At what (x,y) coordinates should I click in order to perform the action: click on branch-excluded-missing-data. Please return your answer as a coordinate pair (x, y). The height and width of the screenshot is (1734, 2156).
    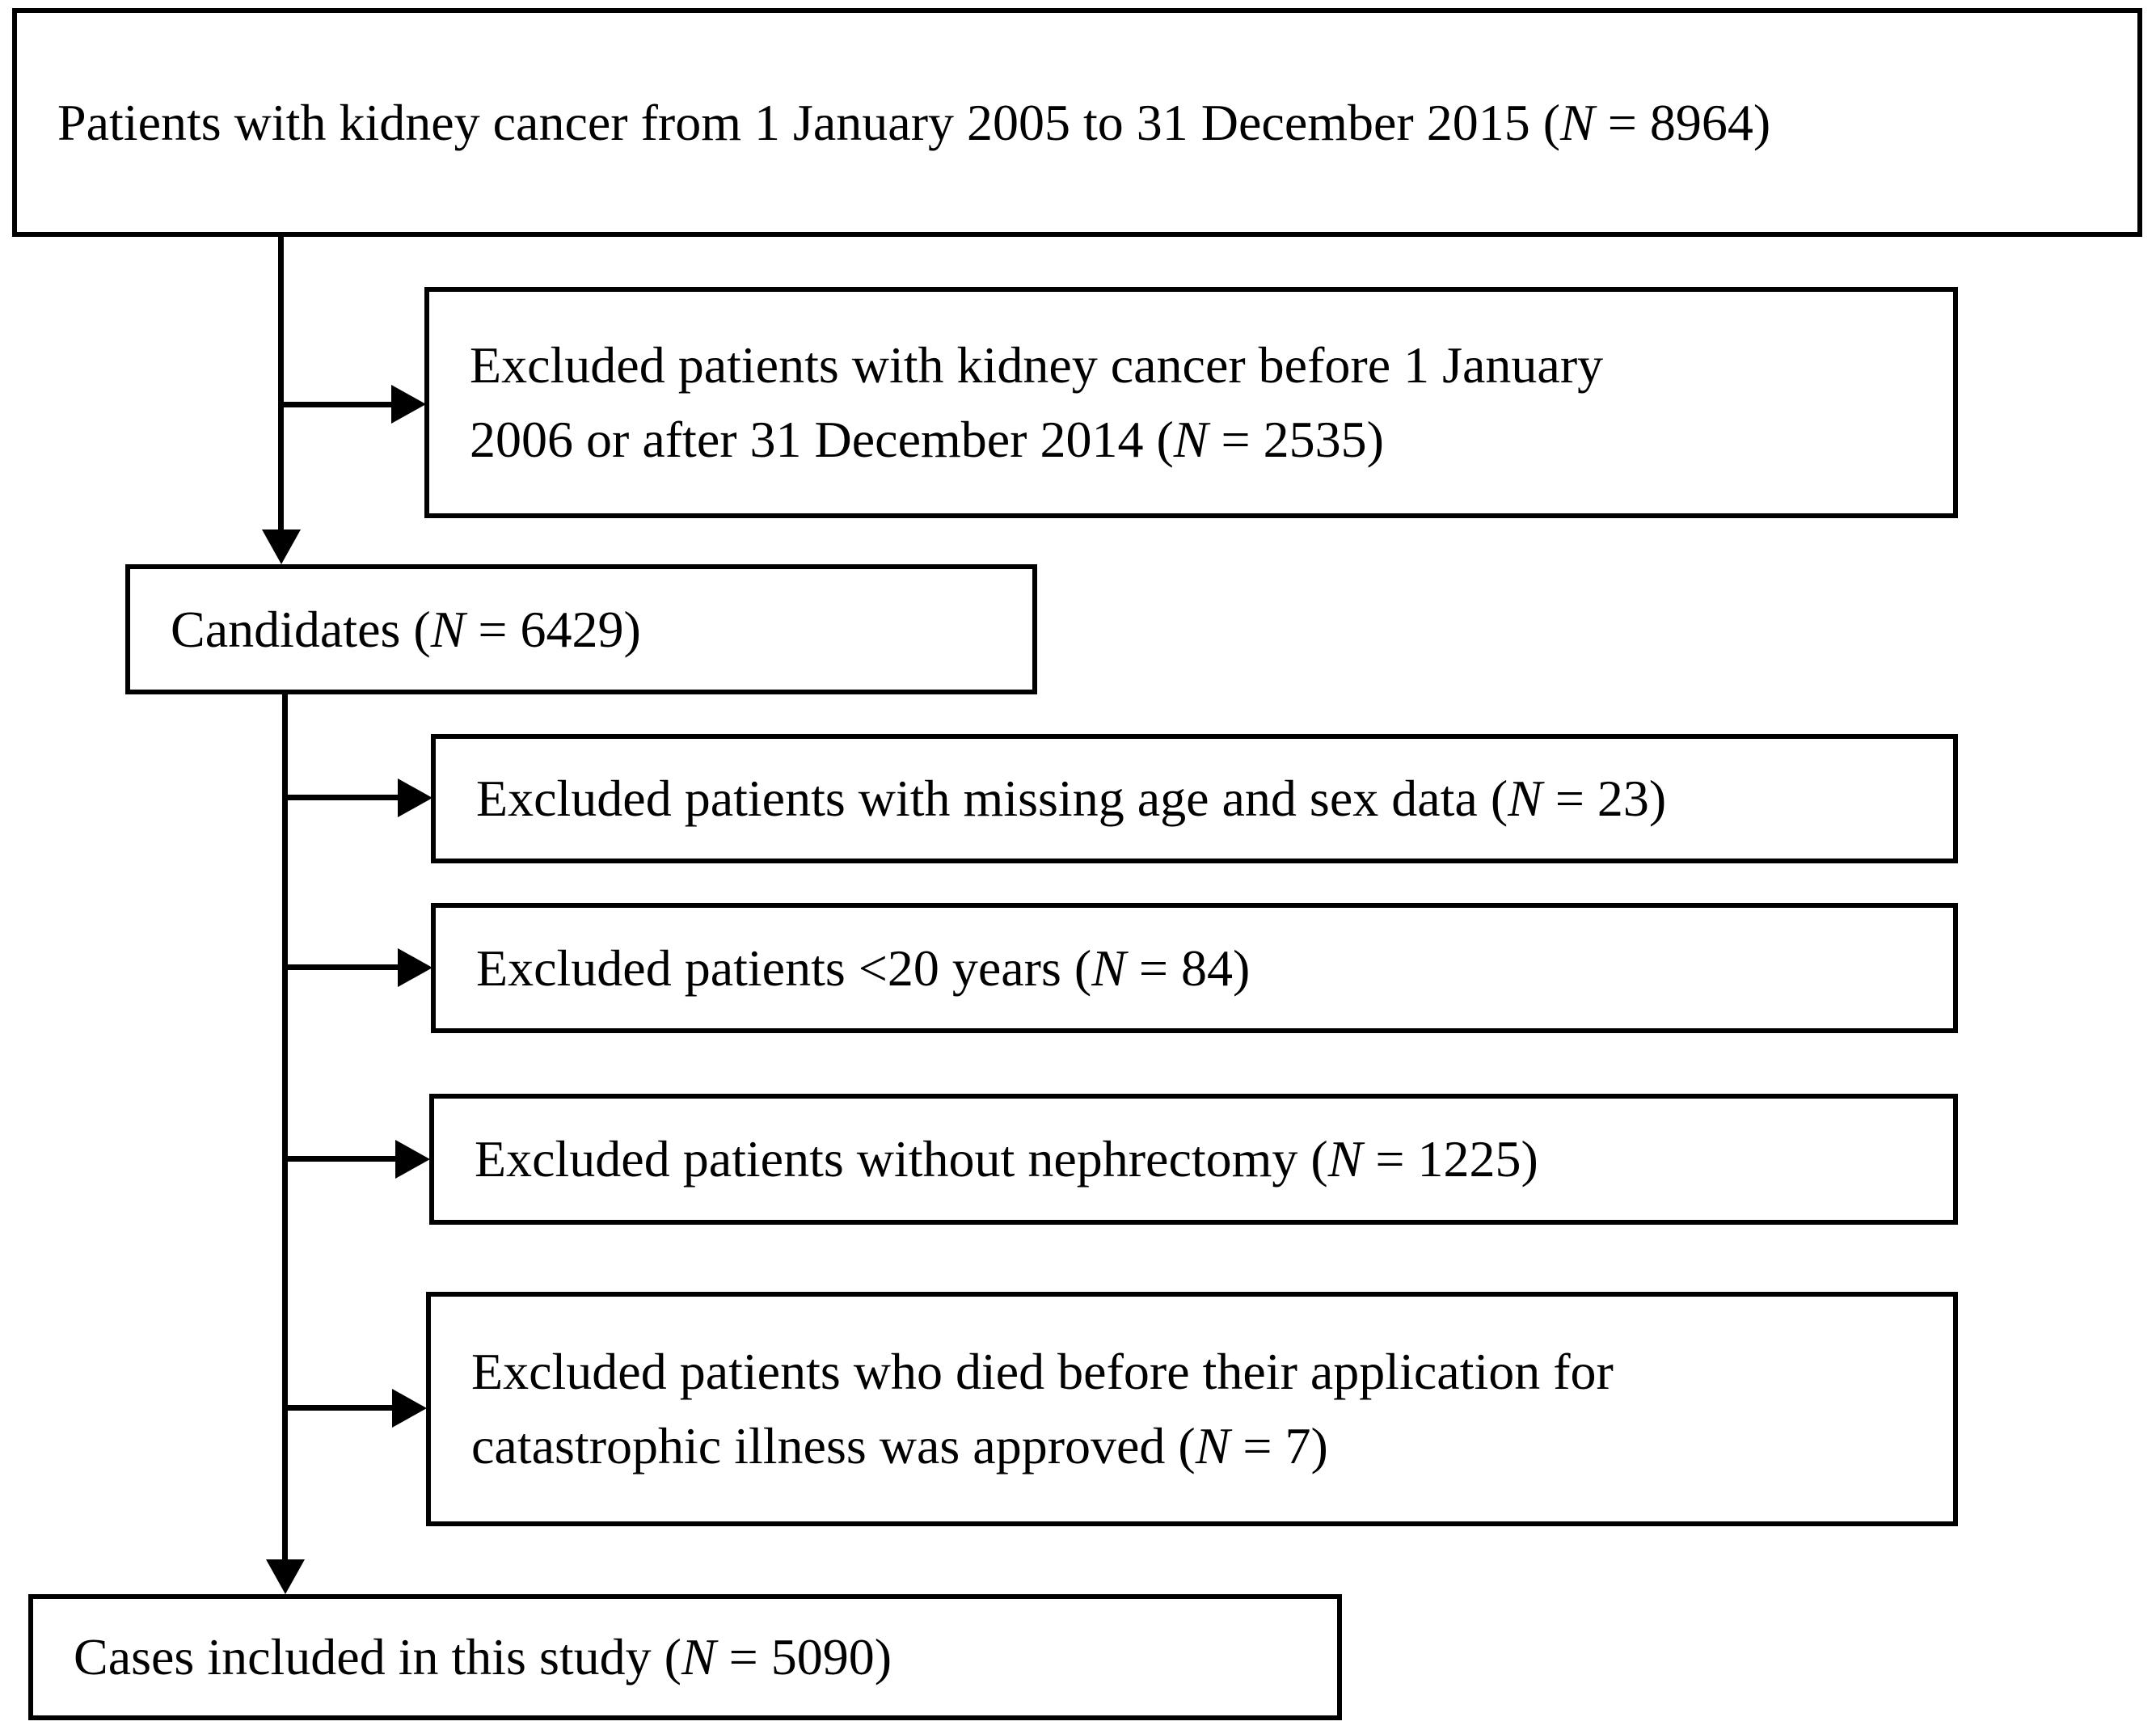
    Looking at the image, I should click on (342, 797).